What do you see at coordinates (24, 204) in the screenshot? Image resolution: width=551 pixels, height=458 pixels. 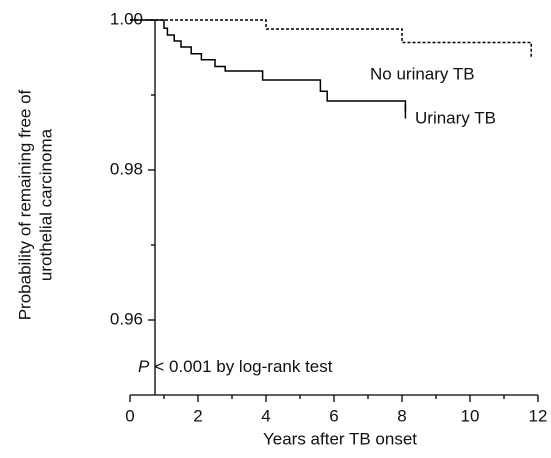 I see `y-axis-label-line: Probability of remaining free of` at bounding box center [24, 204].